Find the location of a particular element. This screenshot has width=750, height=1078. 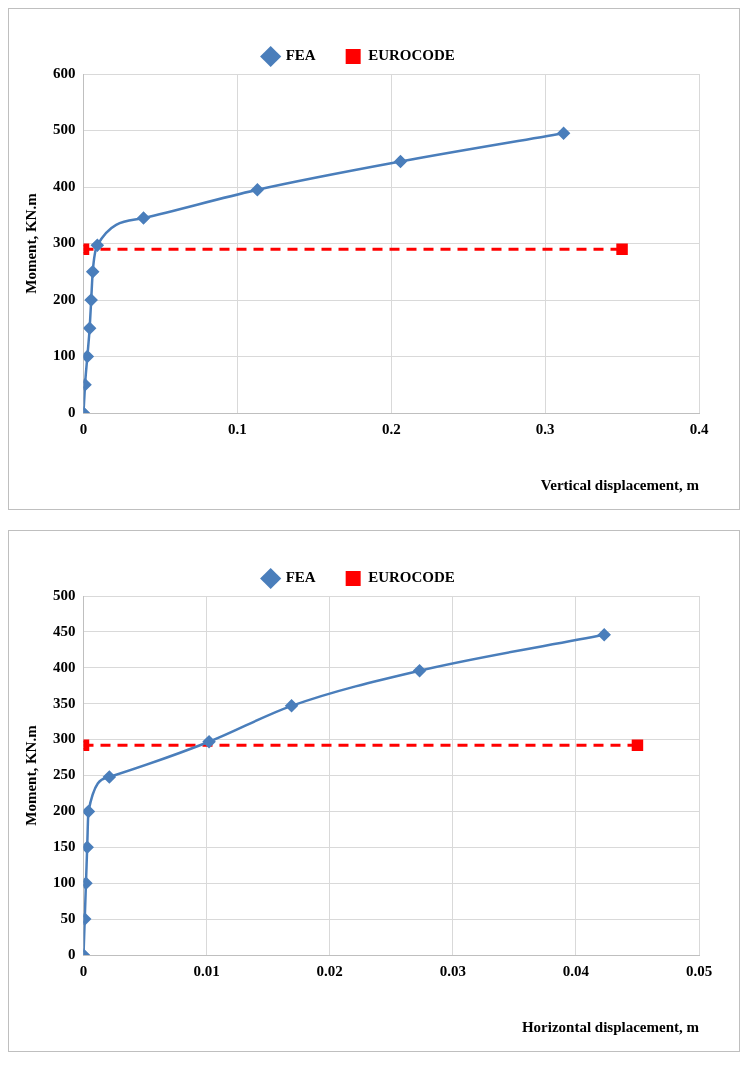

x-tick-label: 0.3 is located at coordinates (545, 428).